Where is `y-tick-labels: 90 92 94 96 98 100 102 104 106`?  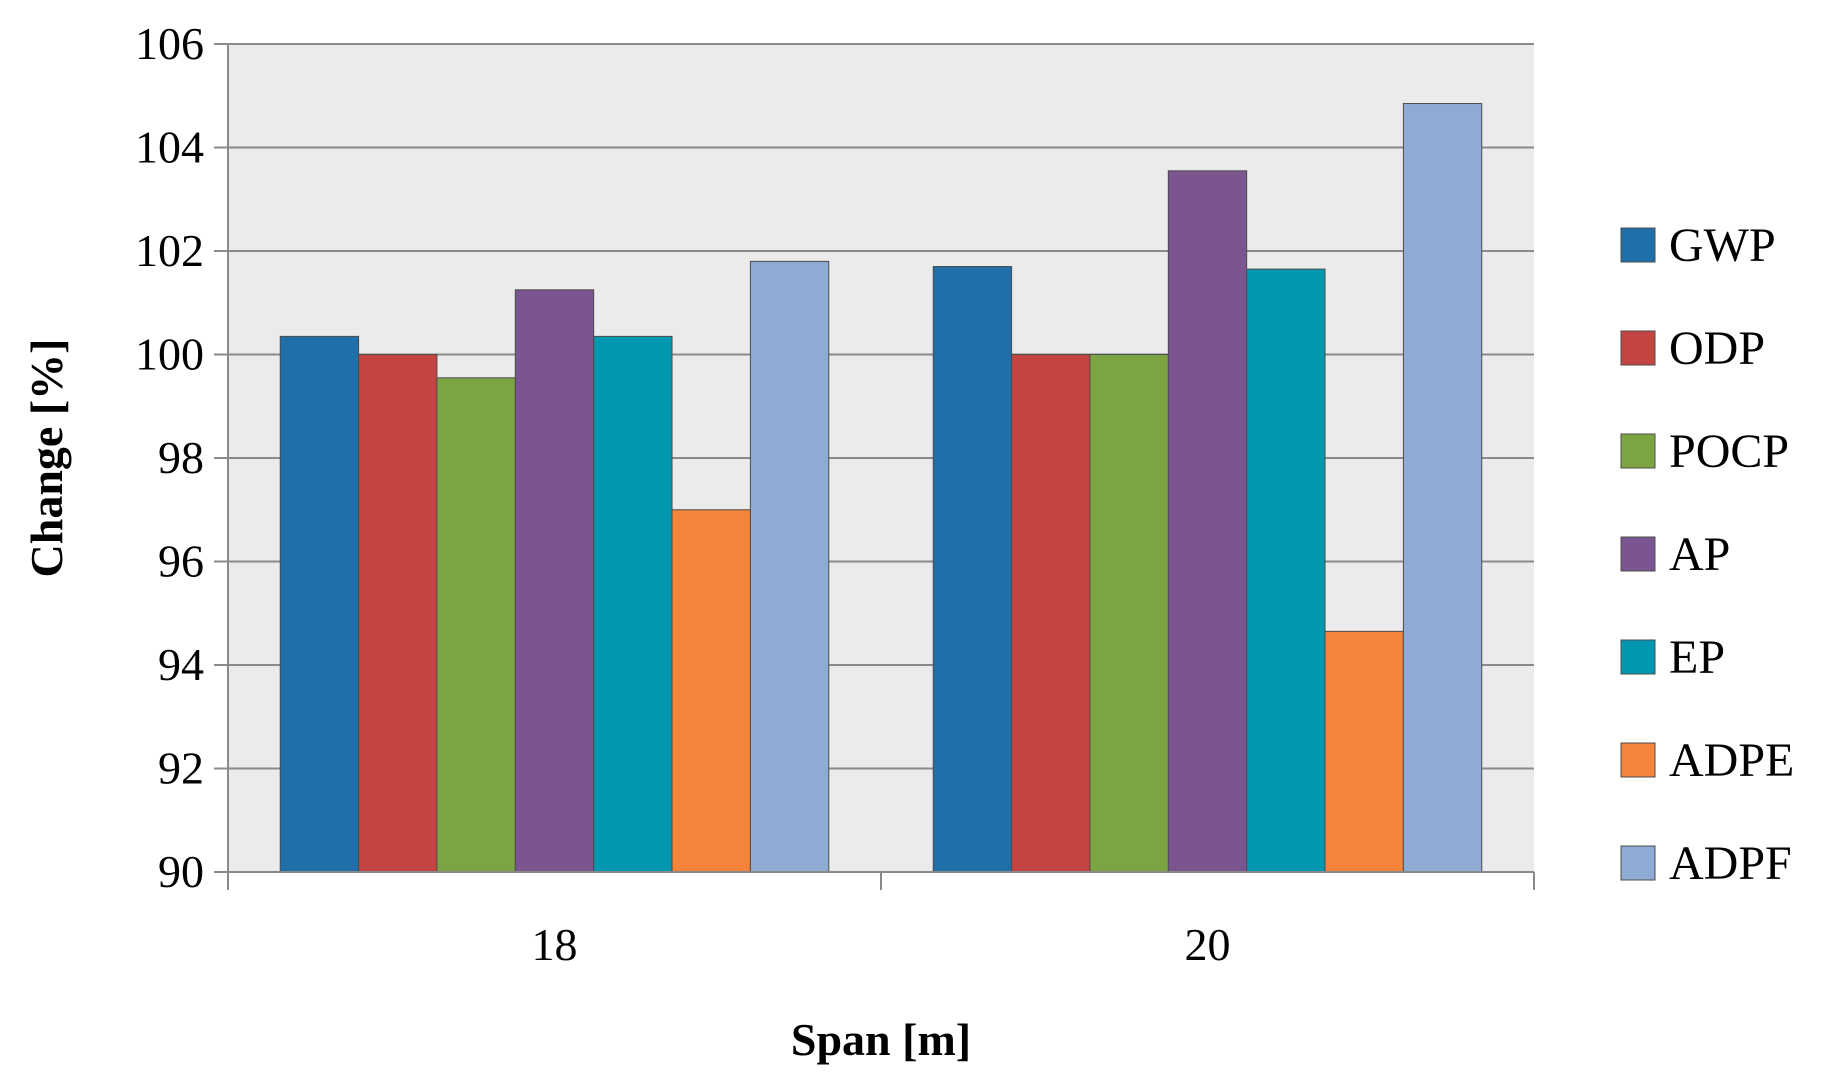
y-tick-labels: 90 92 94 96 98 100 102 104 106 is located at coordinates (169, 457).